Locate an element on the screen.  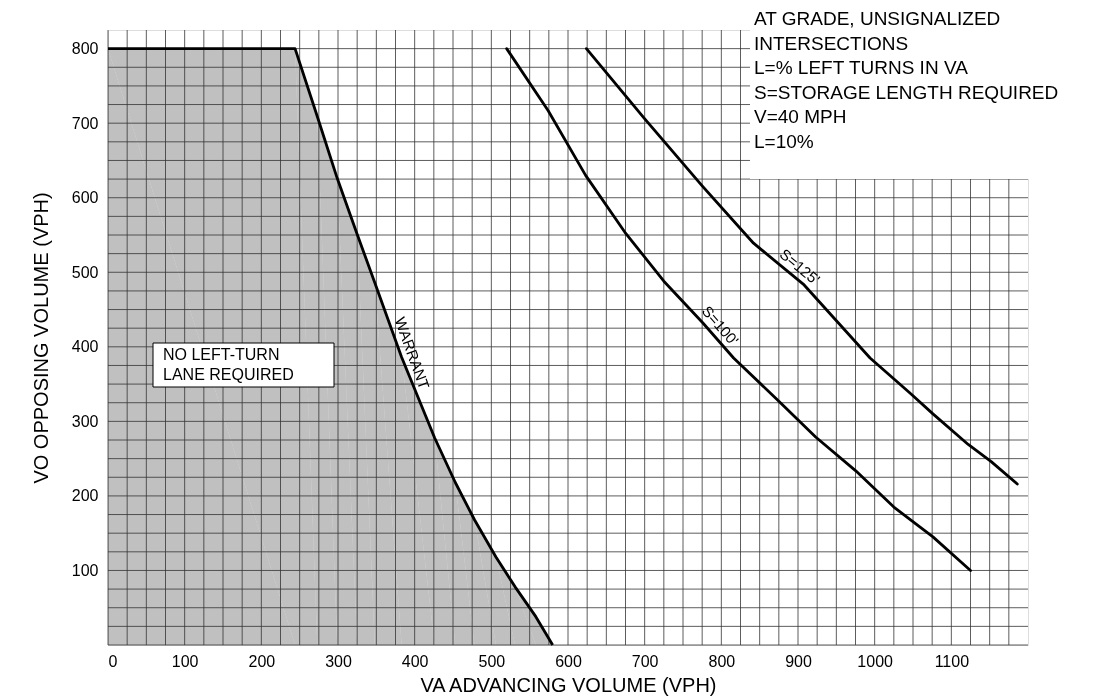
x-tick-label: 500 is located at coordinates (492, 661).